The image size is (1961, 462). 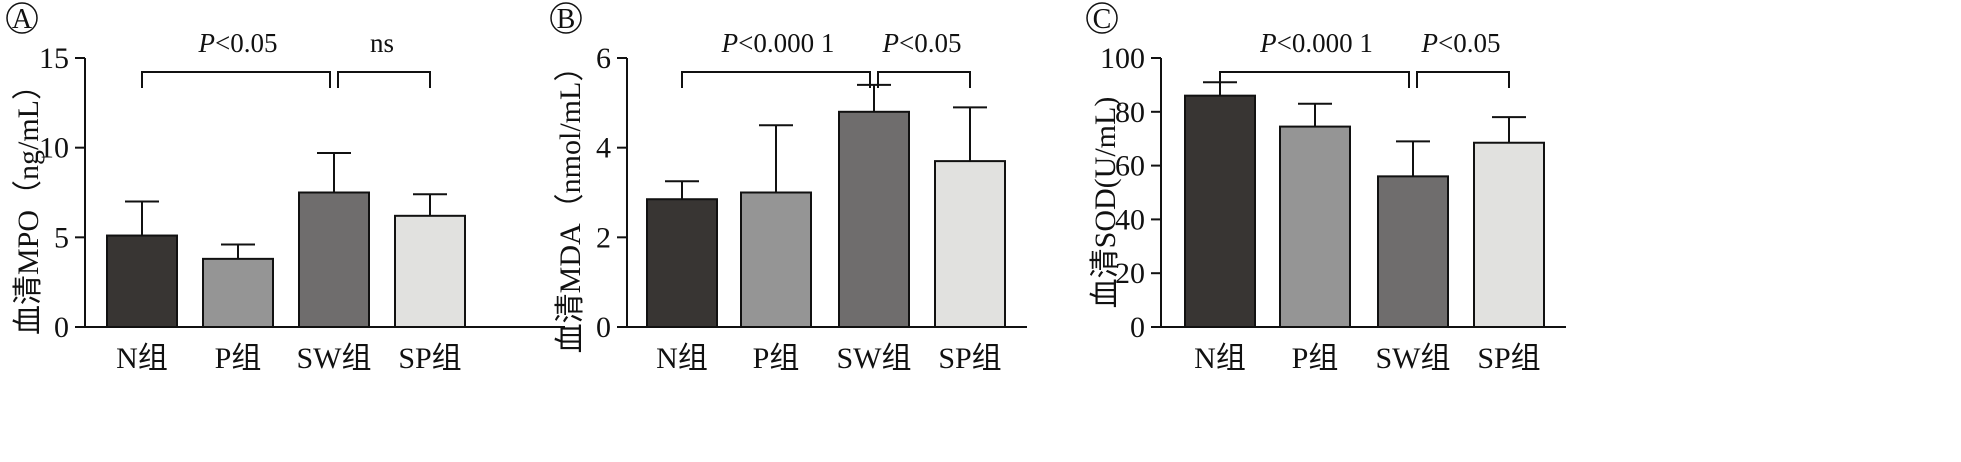 I want to click on y-tick-label: 2, so click(x=603, y=237).